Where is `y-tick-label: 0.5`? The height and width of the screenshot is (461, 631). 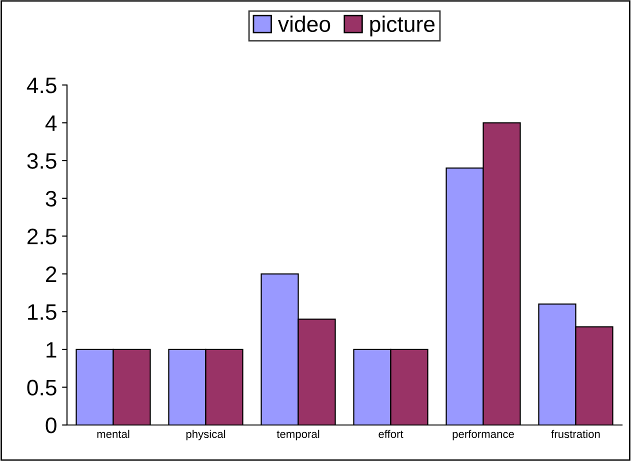
y-tick-label: 0.5 is located at coordinates (41, 388).